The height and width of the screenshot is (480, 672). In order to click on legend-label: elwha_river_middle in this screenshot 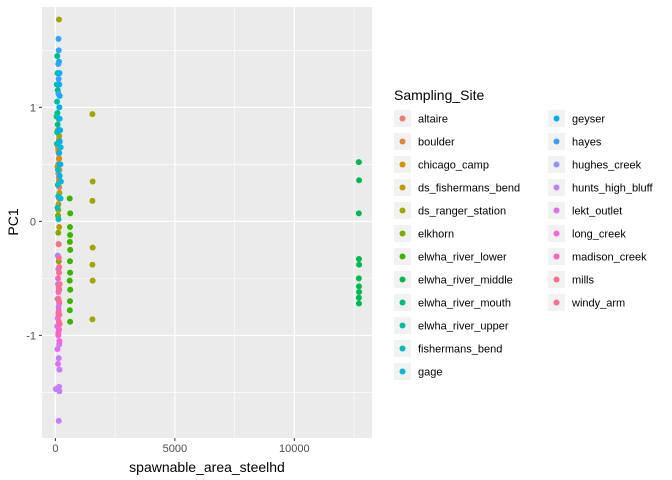, I will do `click(465, 281)`.